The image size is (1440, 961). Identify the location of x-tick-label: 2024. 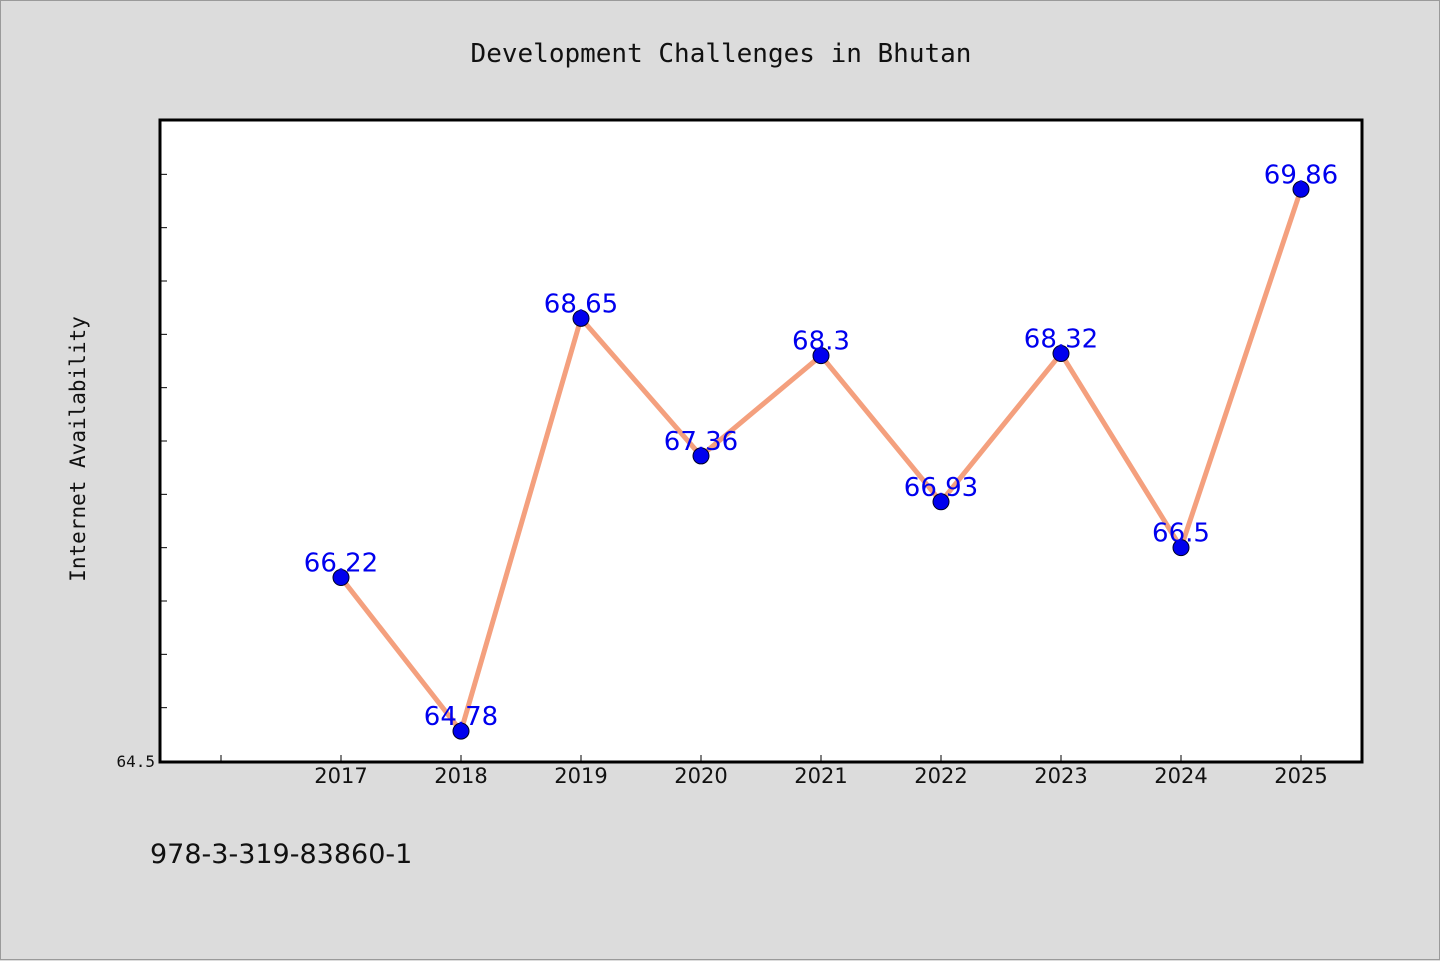
(1180, 776).